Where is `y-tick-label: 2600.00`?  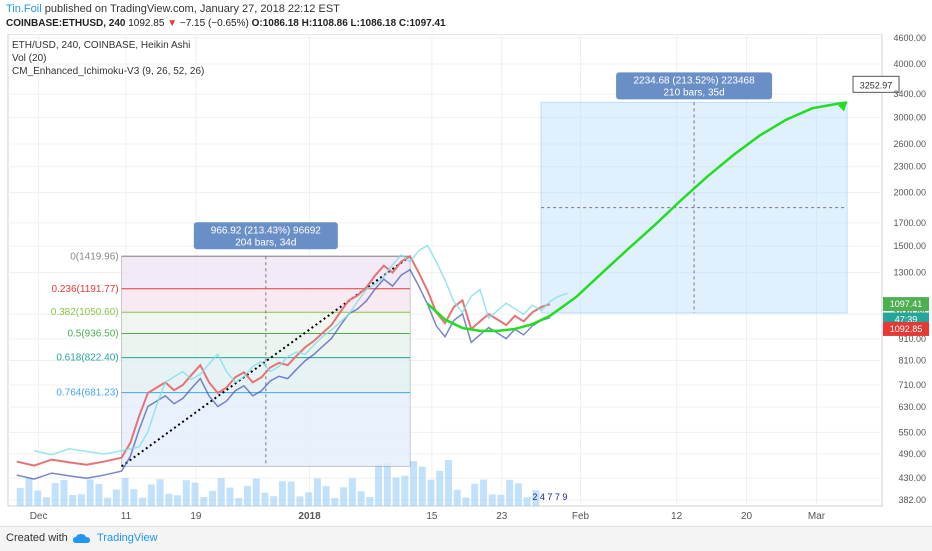 y-tick-label: 2600.00 is located at coordinates (909, 144).